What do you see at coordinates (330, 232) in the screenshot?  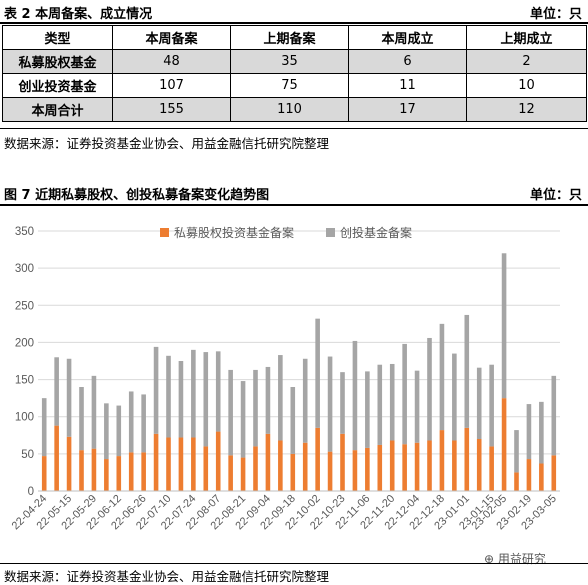 I see `legend-swatch-vc` at bounding box center [330, 232].